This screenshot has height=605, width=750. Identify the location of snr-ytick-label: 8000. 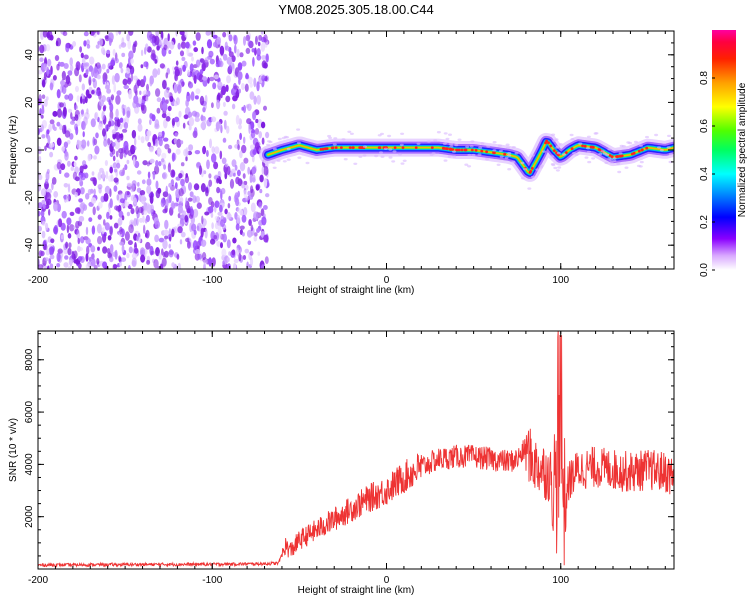
(29, 359).